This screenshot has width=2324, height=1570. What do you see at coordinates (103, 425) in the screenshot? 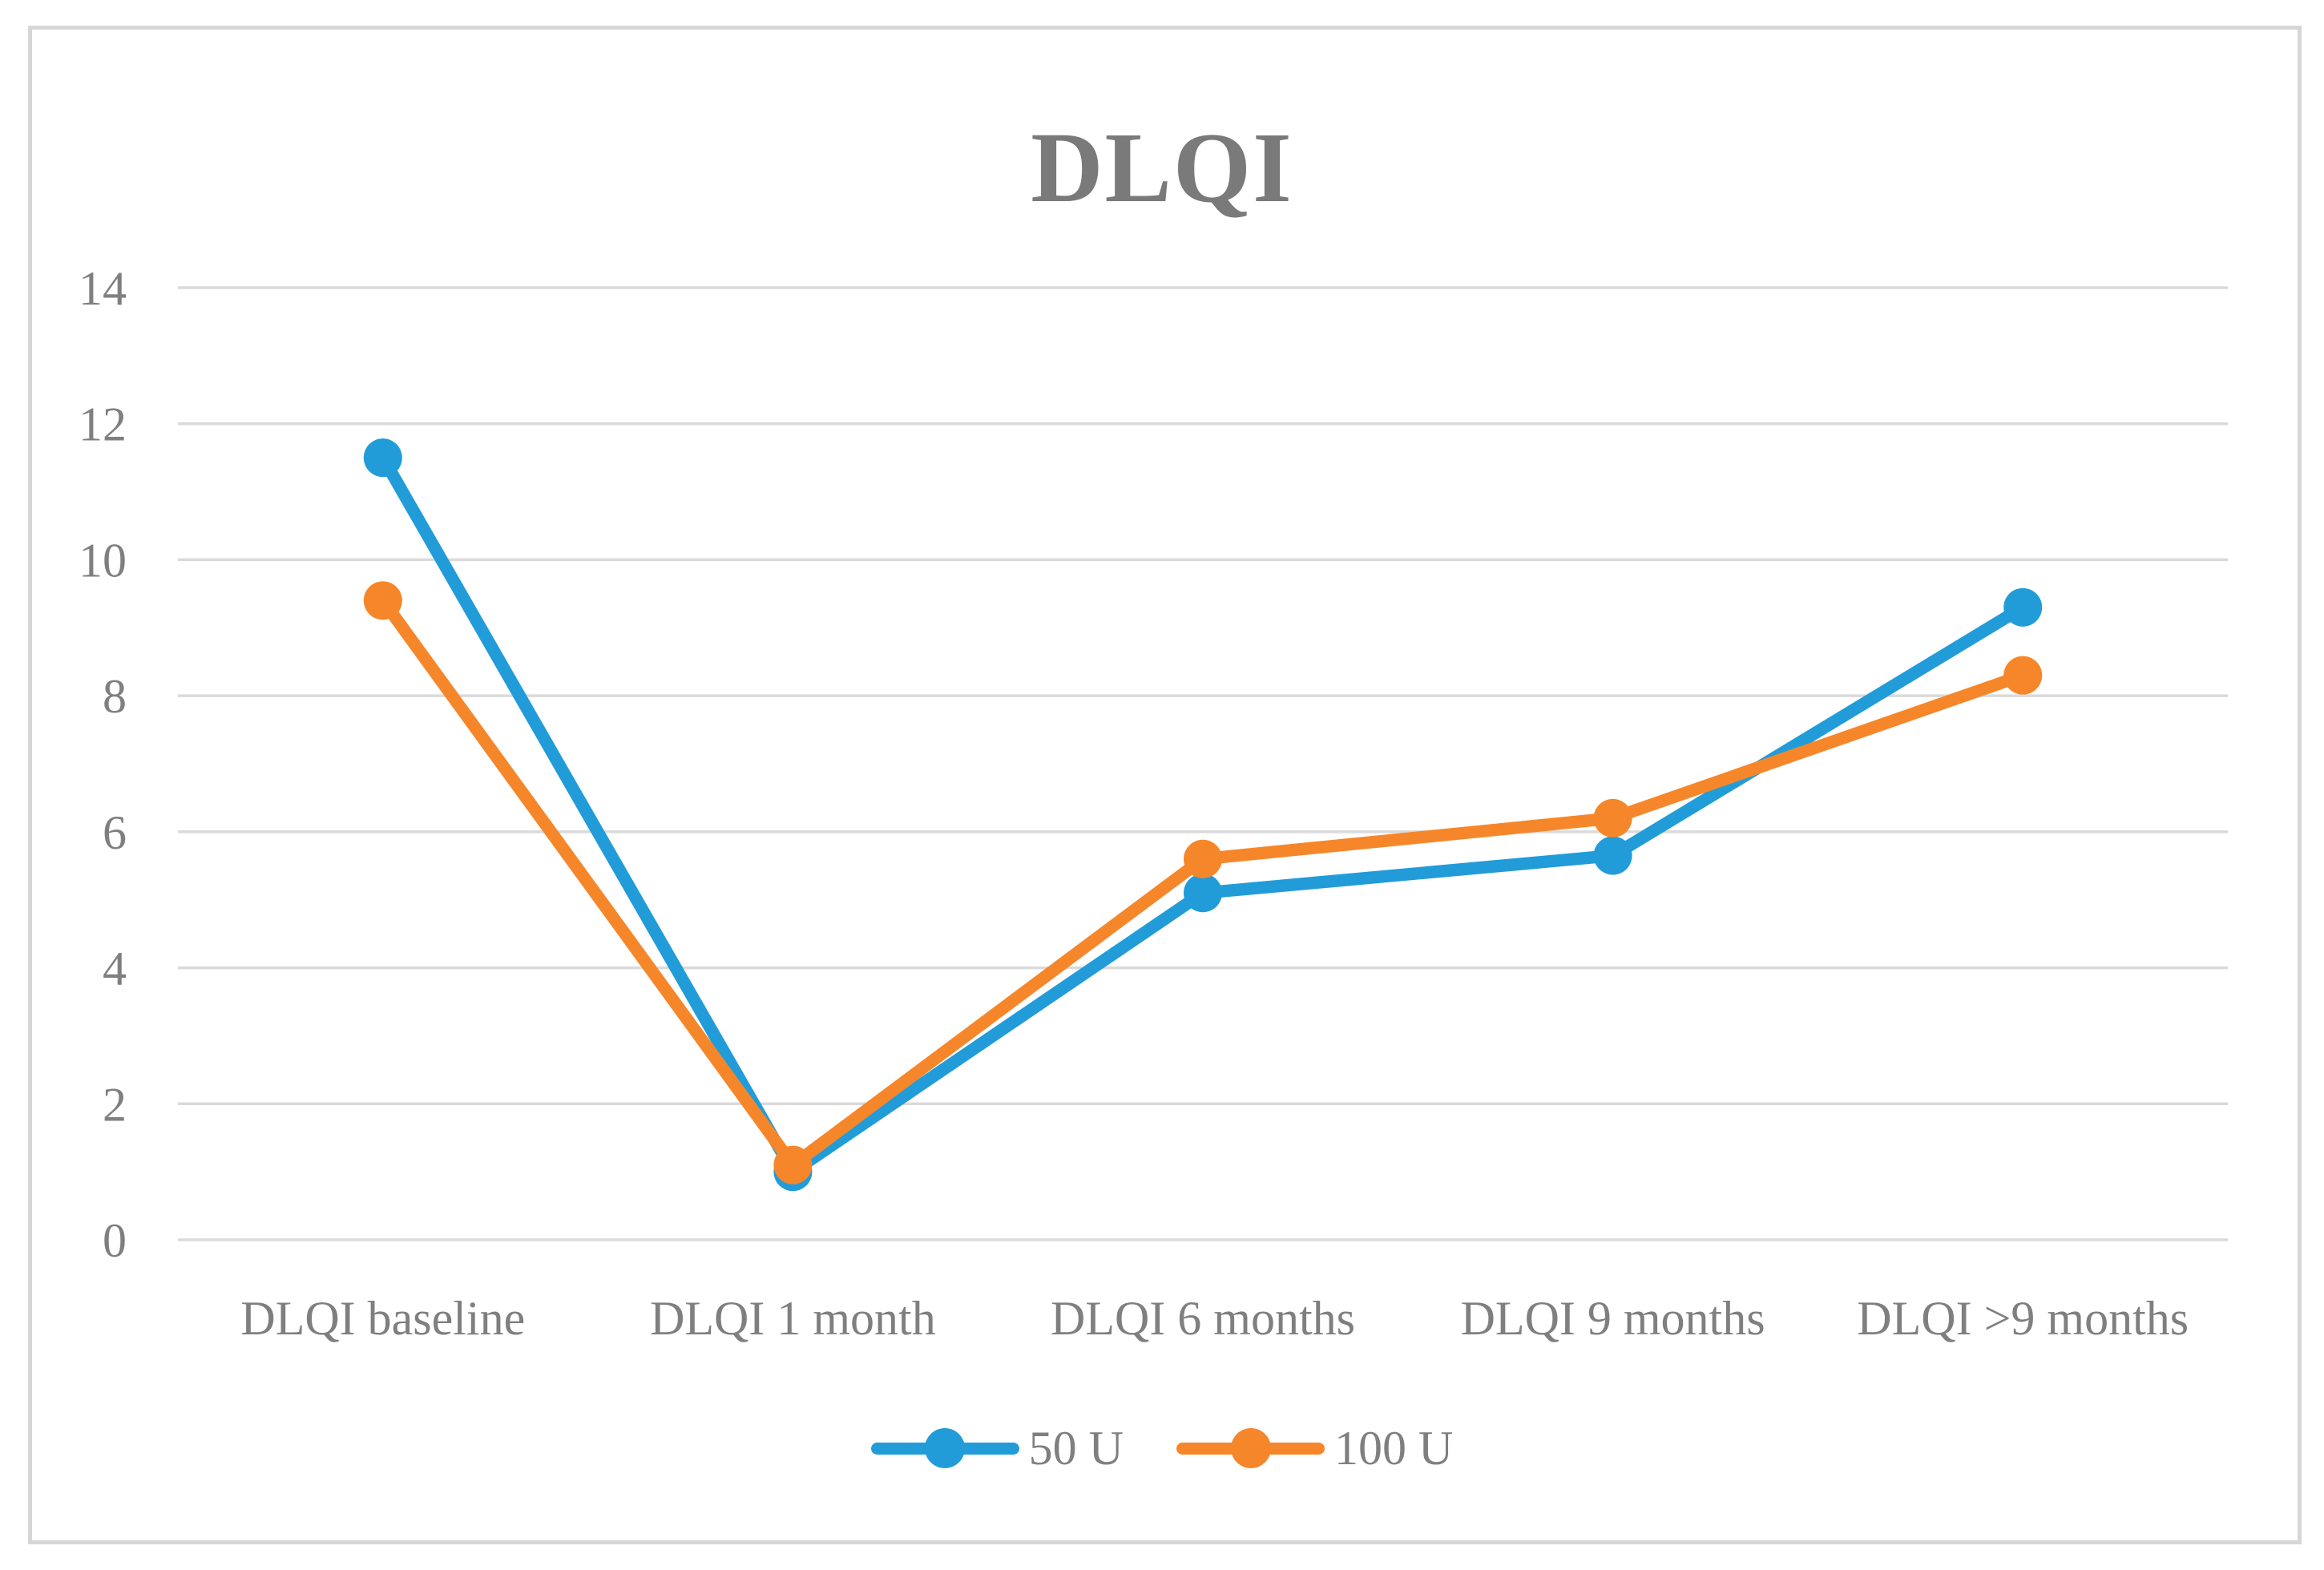
I see `y-axis-tick-label: 12` at bounding box center [103, 425].